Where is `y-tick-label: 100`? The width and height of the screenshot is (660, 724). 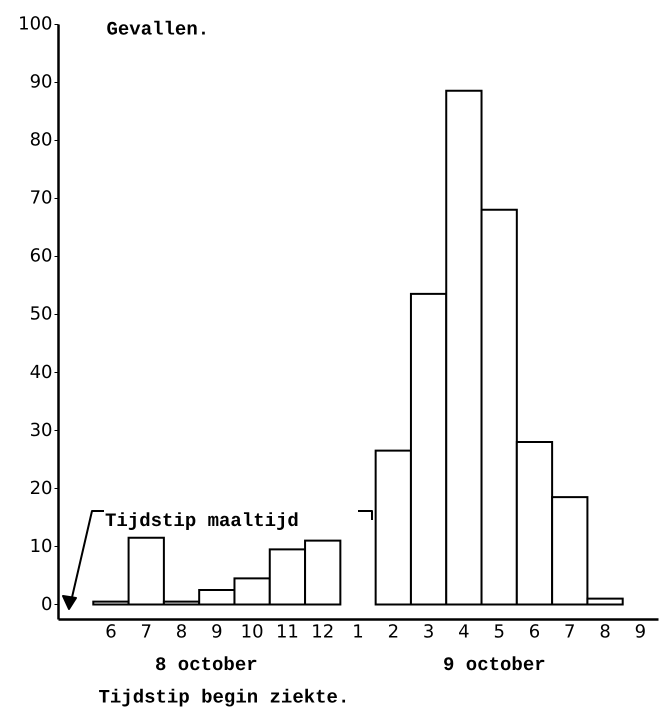 y-tick-label: 100 is located at coordinates (35, 24).